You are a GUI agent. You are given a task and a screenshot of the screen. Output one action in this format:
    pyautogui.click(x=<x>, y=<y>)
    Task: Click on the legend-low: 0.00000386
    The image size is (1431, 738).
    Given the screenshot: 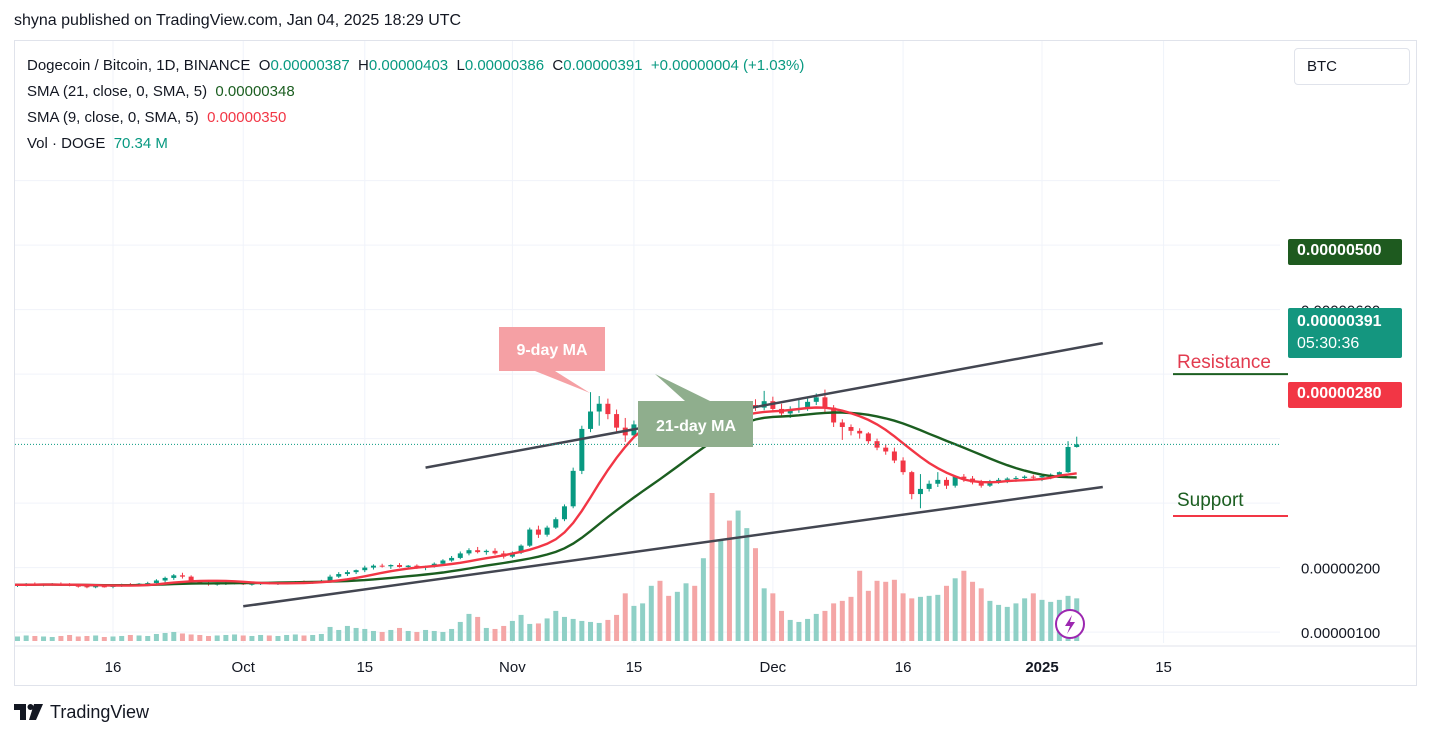 What is the action you would take?
    pyautogui.click(x=504, y=65)
    